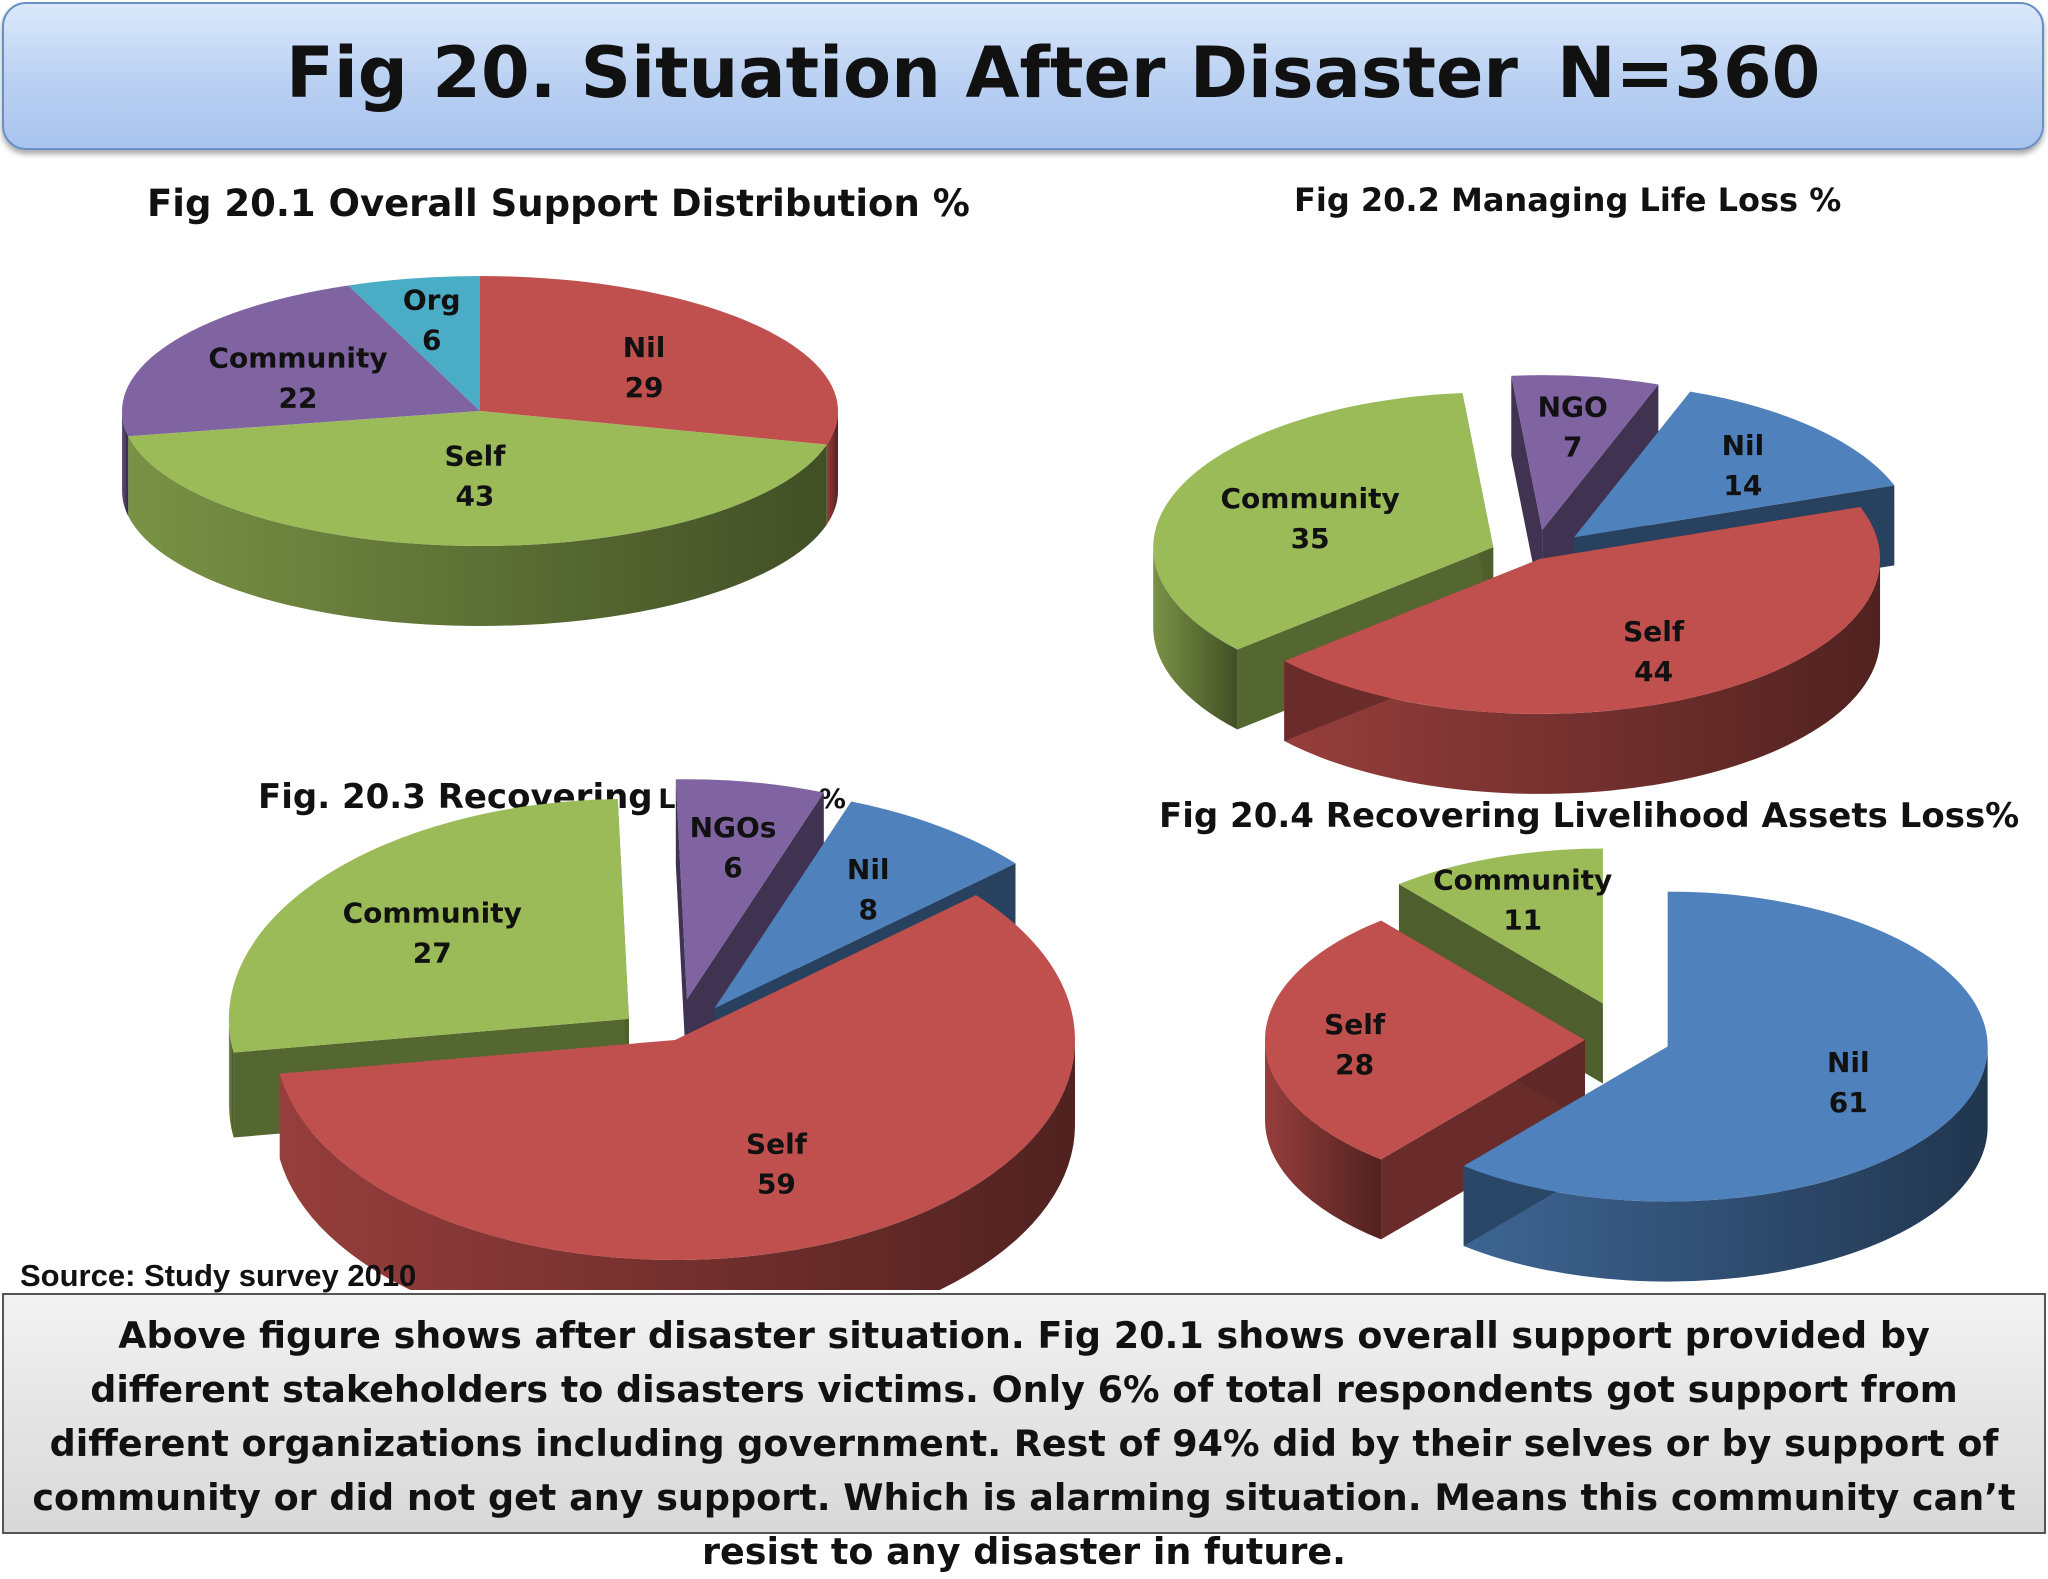 The width and height of the screenshot is (2048, 1579). I want to click on pie-chart-4: Nil 61 Self 28 Community 11, so click(1626, 1065).